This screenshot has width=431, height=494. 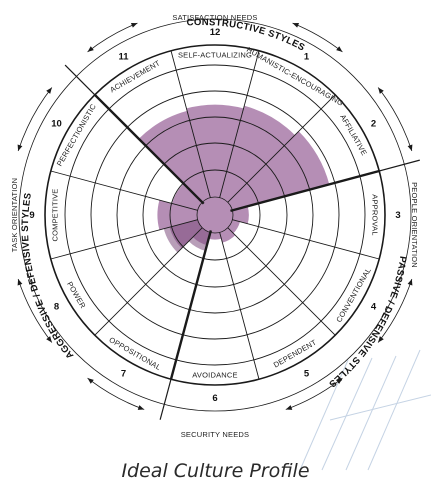 I want to click on segment-number-6: 6, so click(x=214, y=398).